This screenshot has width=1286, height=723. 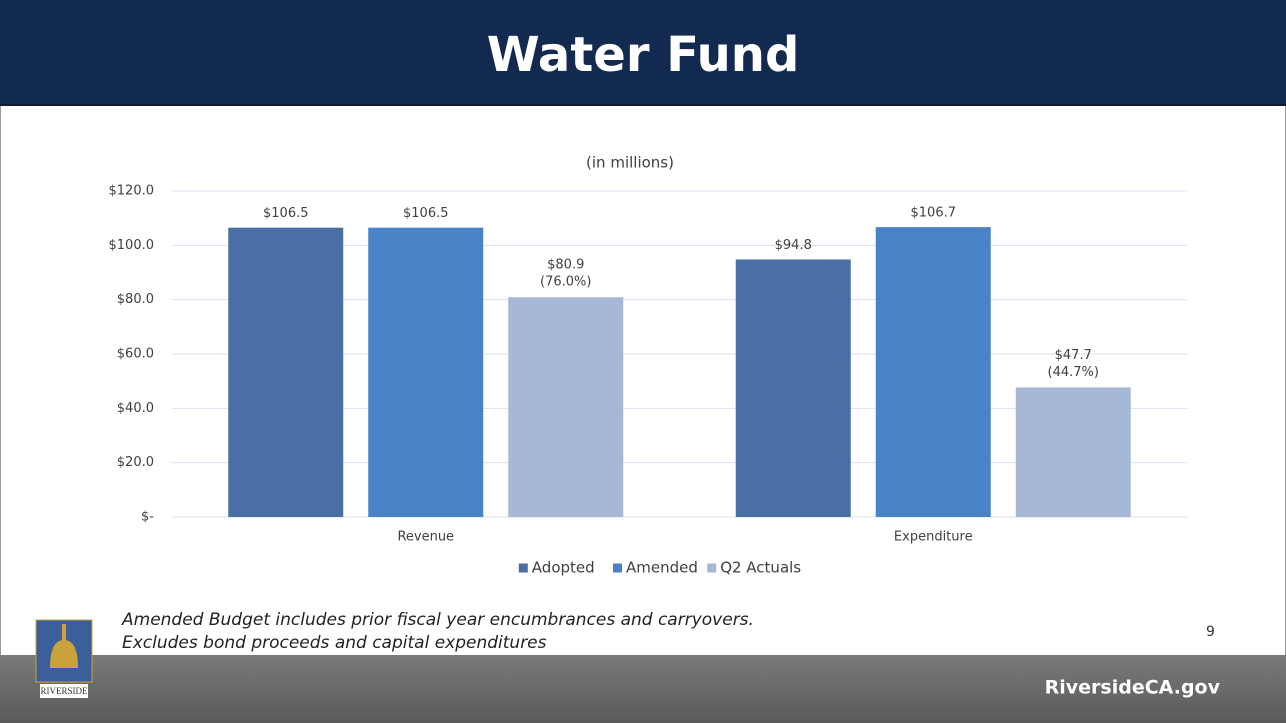 What do you see at coordinates (643, 55) in the screenshot?
I see `title: Water Fund` at bounding box center [643, 55].